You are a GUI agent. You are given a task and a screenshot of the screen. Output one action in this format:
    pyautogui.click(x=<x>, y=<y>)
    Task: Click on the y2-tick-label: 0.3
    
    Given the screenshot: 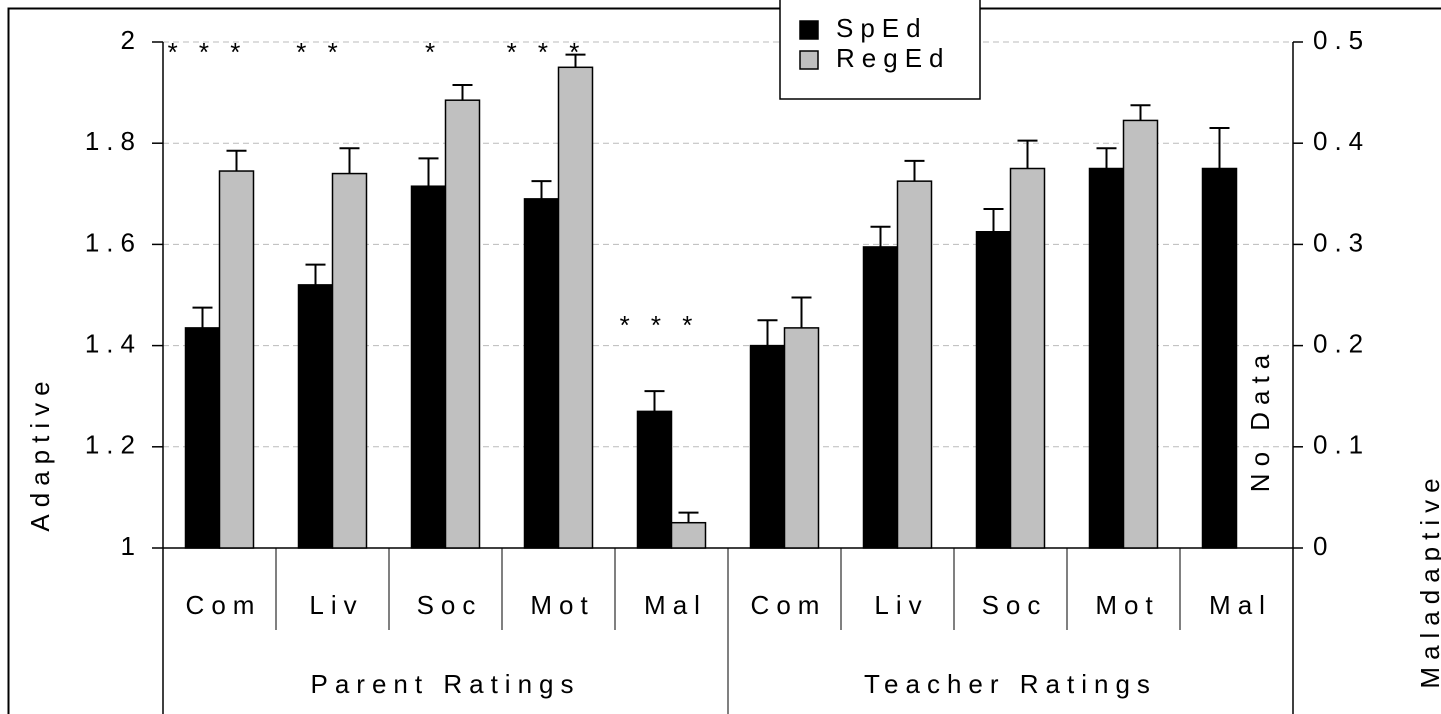 What is the action you would take?
    pyautogui.click(x=1341, y=242)
    